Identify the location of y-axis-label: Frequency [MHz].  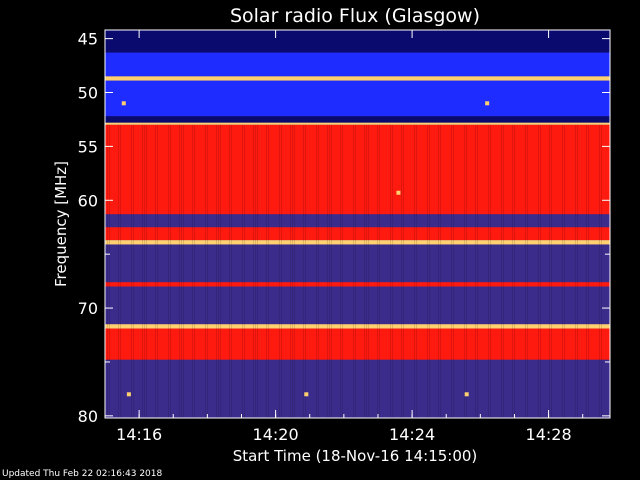
(61, 224).